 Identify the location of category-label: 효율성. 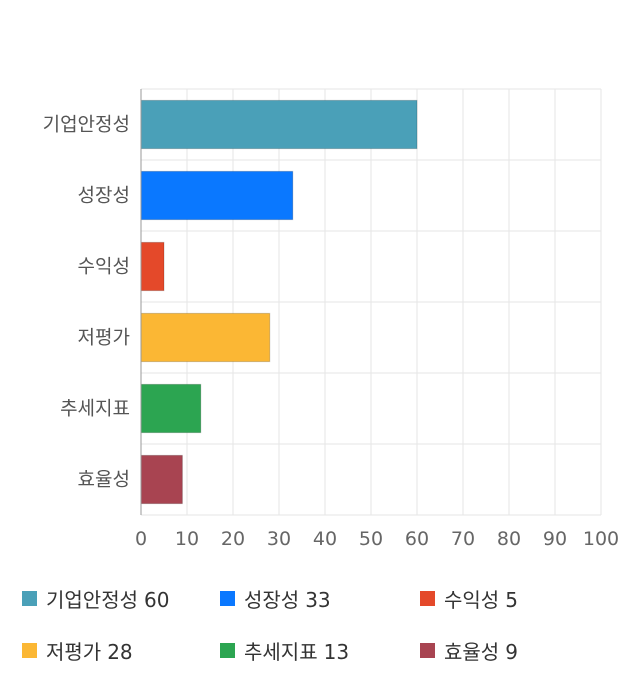
(104, 480).